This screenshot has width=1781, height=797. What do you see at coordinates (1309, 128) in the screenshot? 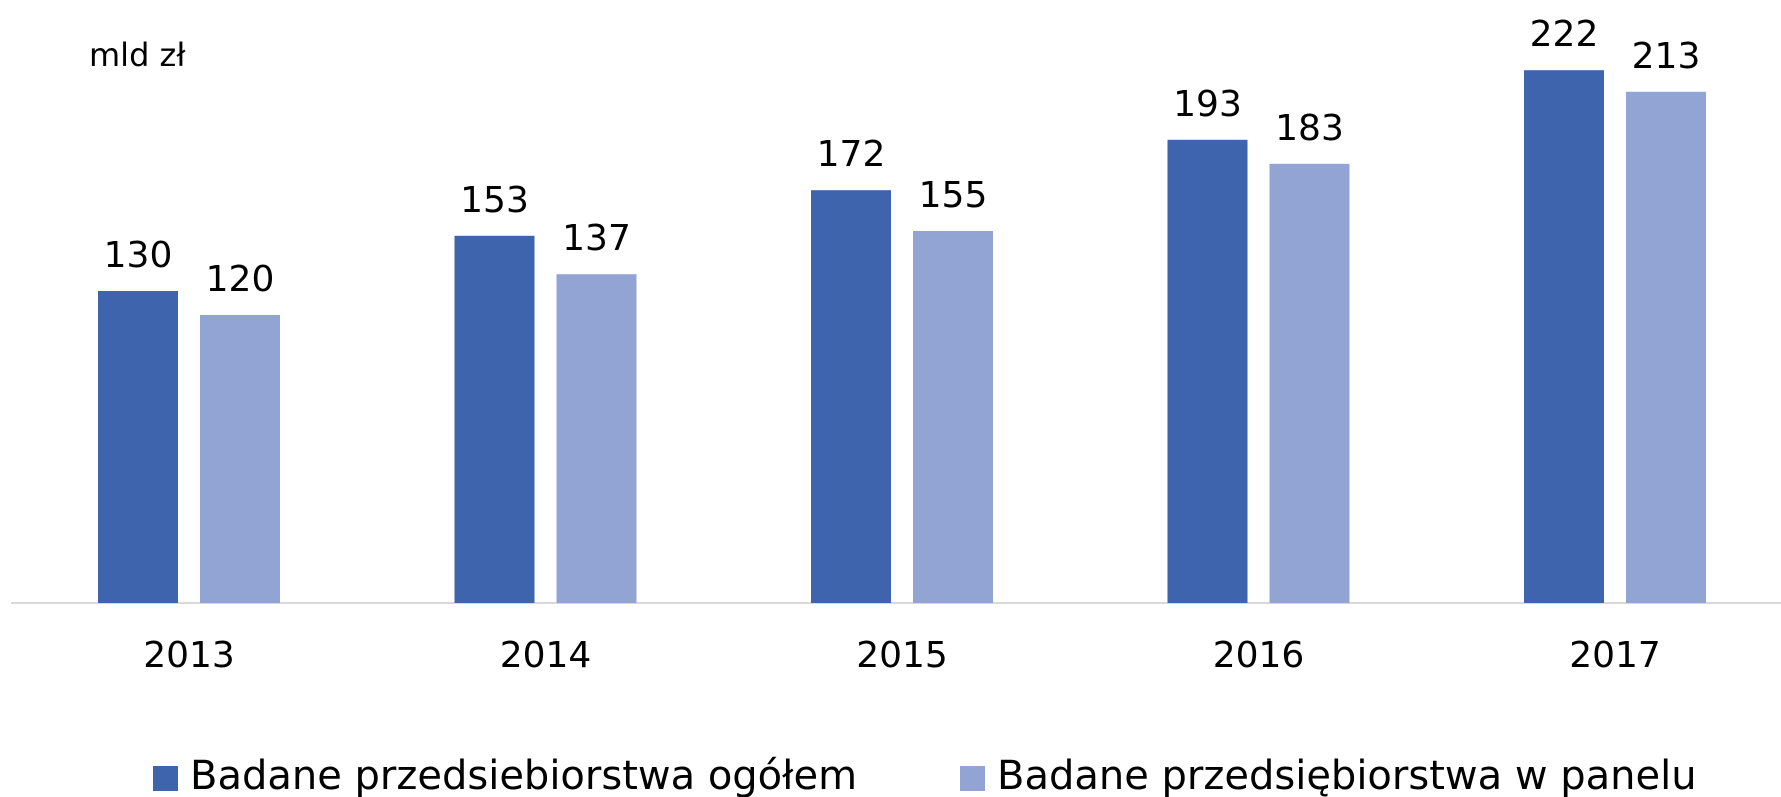
I see `data-label: 183` at bounding box center [1309, 128].